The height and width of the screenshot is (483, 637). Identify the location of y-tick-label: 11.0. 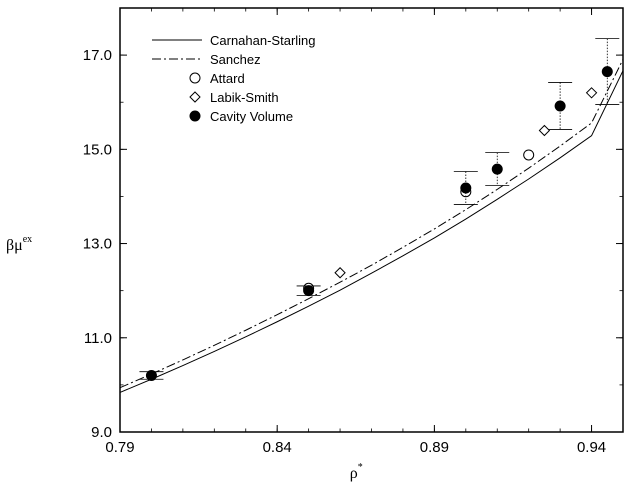
(98, 338).